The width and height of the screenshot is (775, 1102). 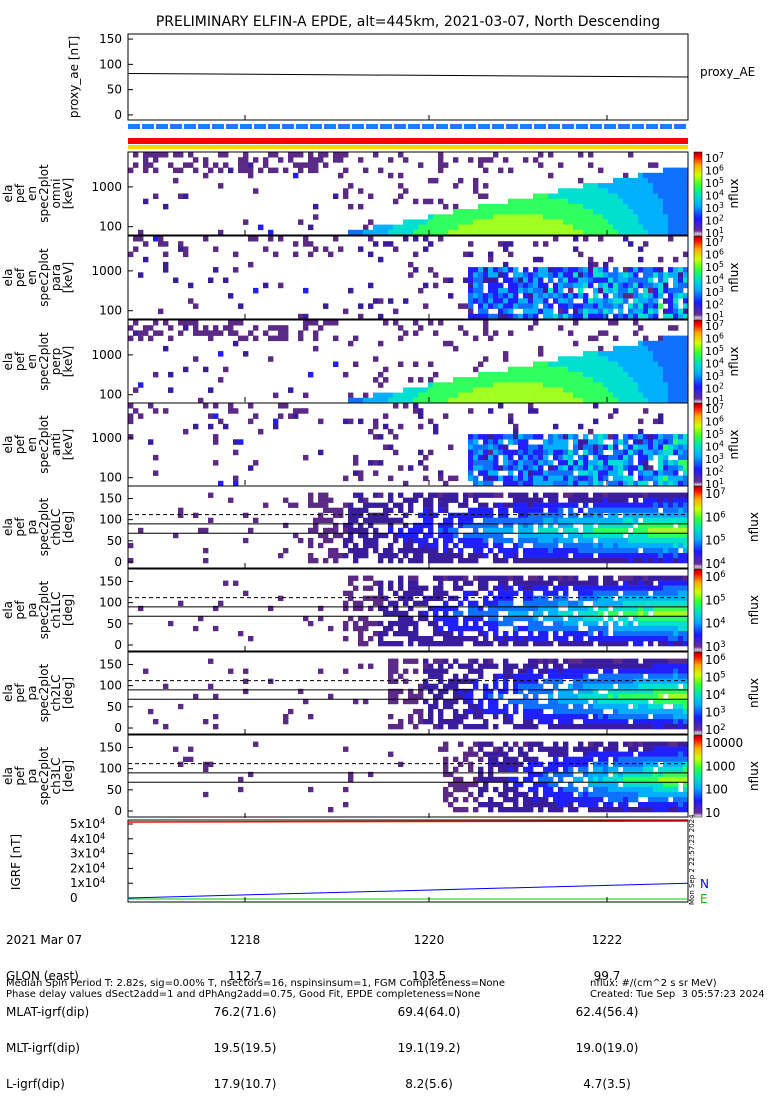 What do you see at coordinates (118, 115) in the screenshot?
I see `proxy-ae-ytick: 0` at bounding box center [118, 115].